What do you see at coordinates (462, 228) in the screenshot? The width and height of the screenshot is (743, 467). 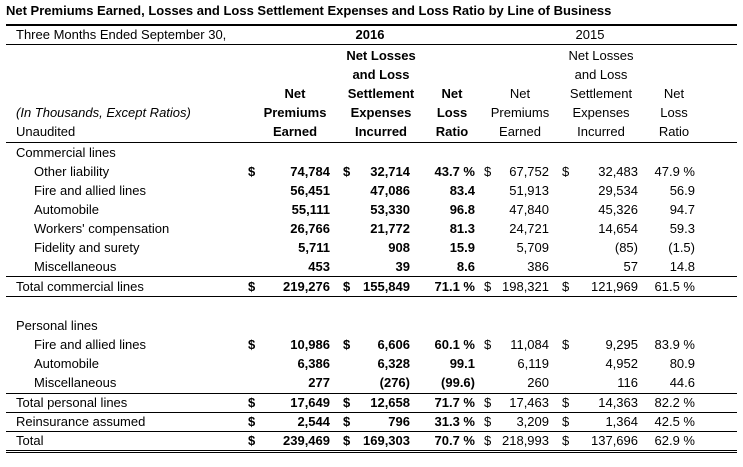 I see `loss-ratio-2016: 81.3` at bounding box center [462, 228].